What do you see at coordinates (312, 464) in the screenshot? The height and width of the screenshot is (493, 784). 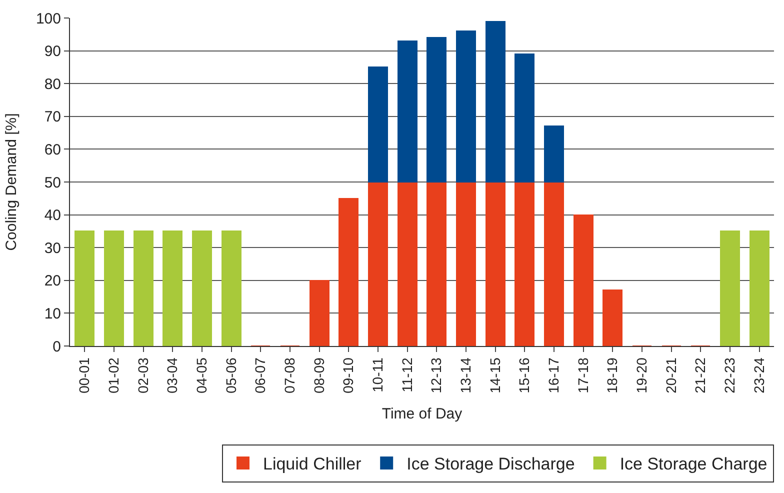 I see `legend-label: Liquid Chiller` at bounding box center [312, 464].